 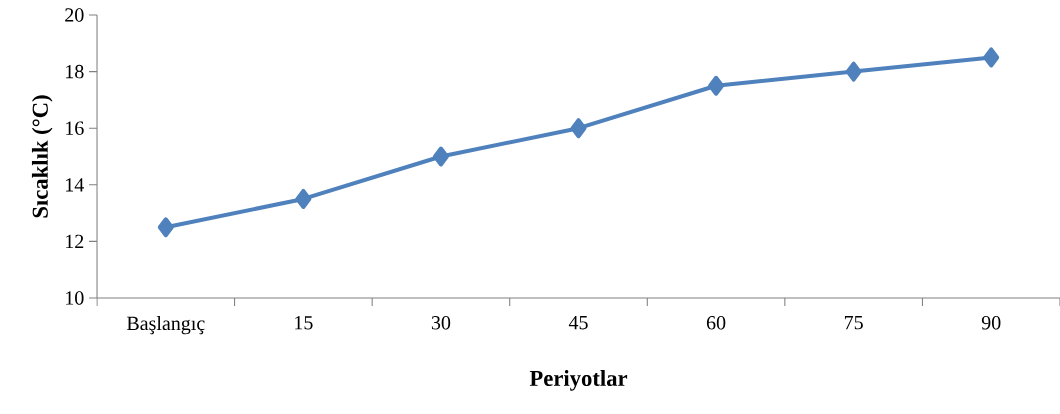 I want to click on y-tick-label: 16, so click(x=75, y=128).